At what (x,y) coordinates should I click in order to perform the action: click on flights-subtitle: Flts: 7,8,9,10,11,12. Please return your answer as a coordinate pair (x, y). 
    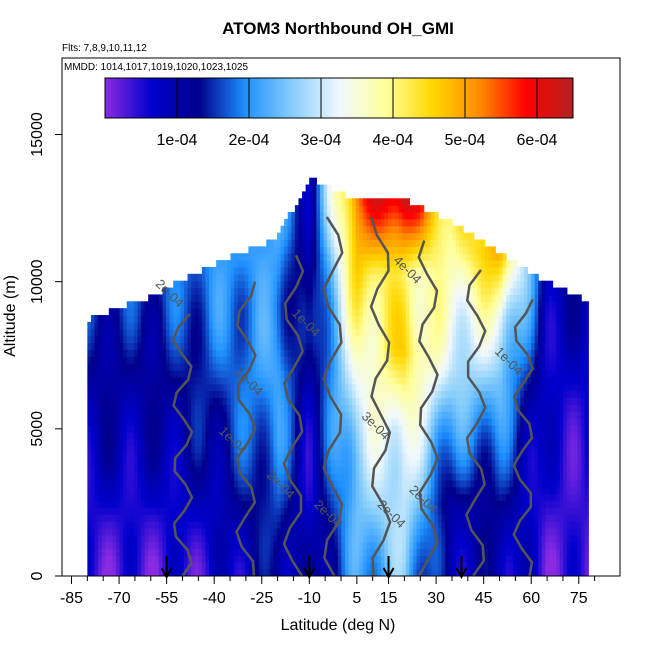
    Looking at the image, I should click on (104, 48).